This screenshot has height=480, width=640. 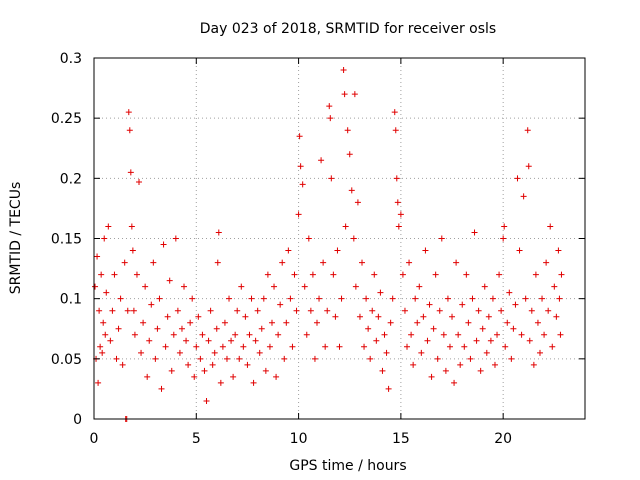 What do you see at coordinates (347, 466) in the screenshot?
I see `x-axis-label: GPS time / hours` at bounding box center [347, 466].